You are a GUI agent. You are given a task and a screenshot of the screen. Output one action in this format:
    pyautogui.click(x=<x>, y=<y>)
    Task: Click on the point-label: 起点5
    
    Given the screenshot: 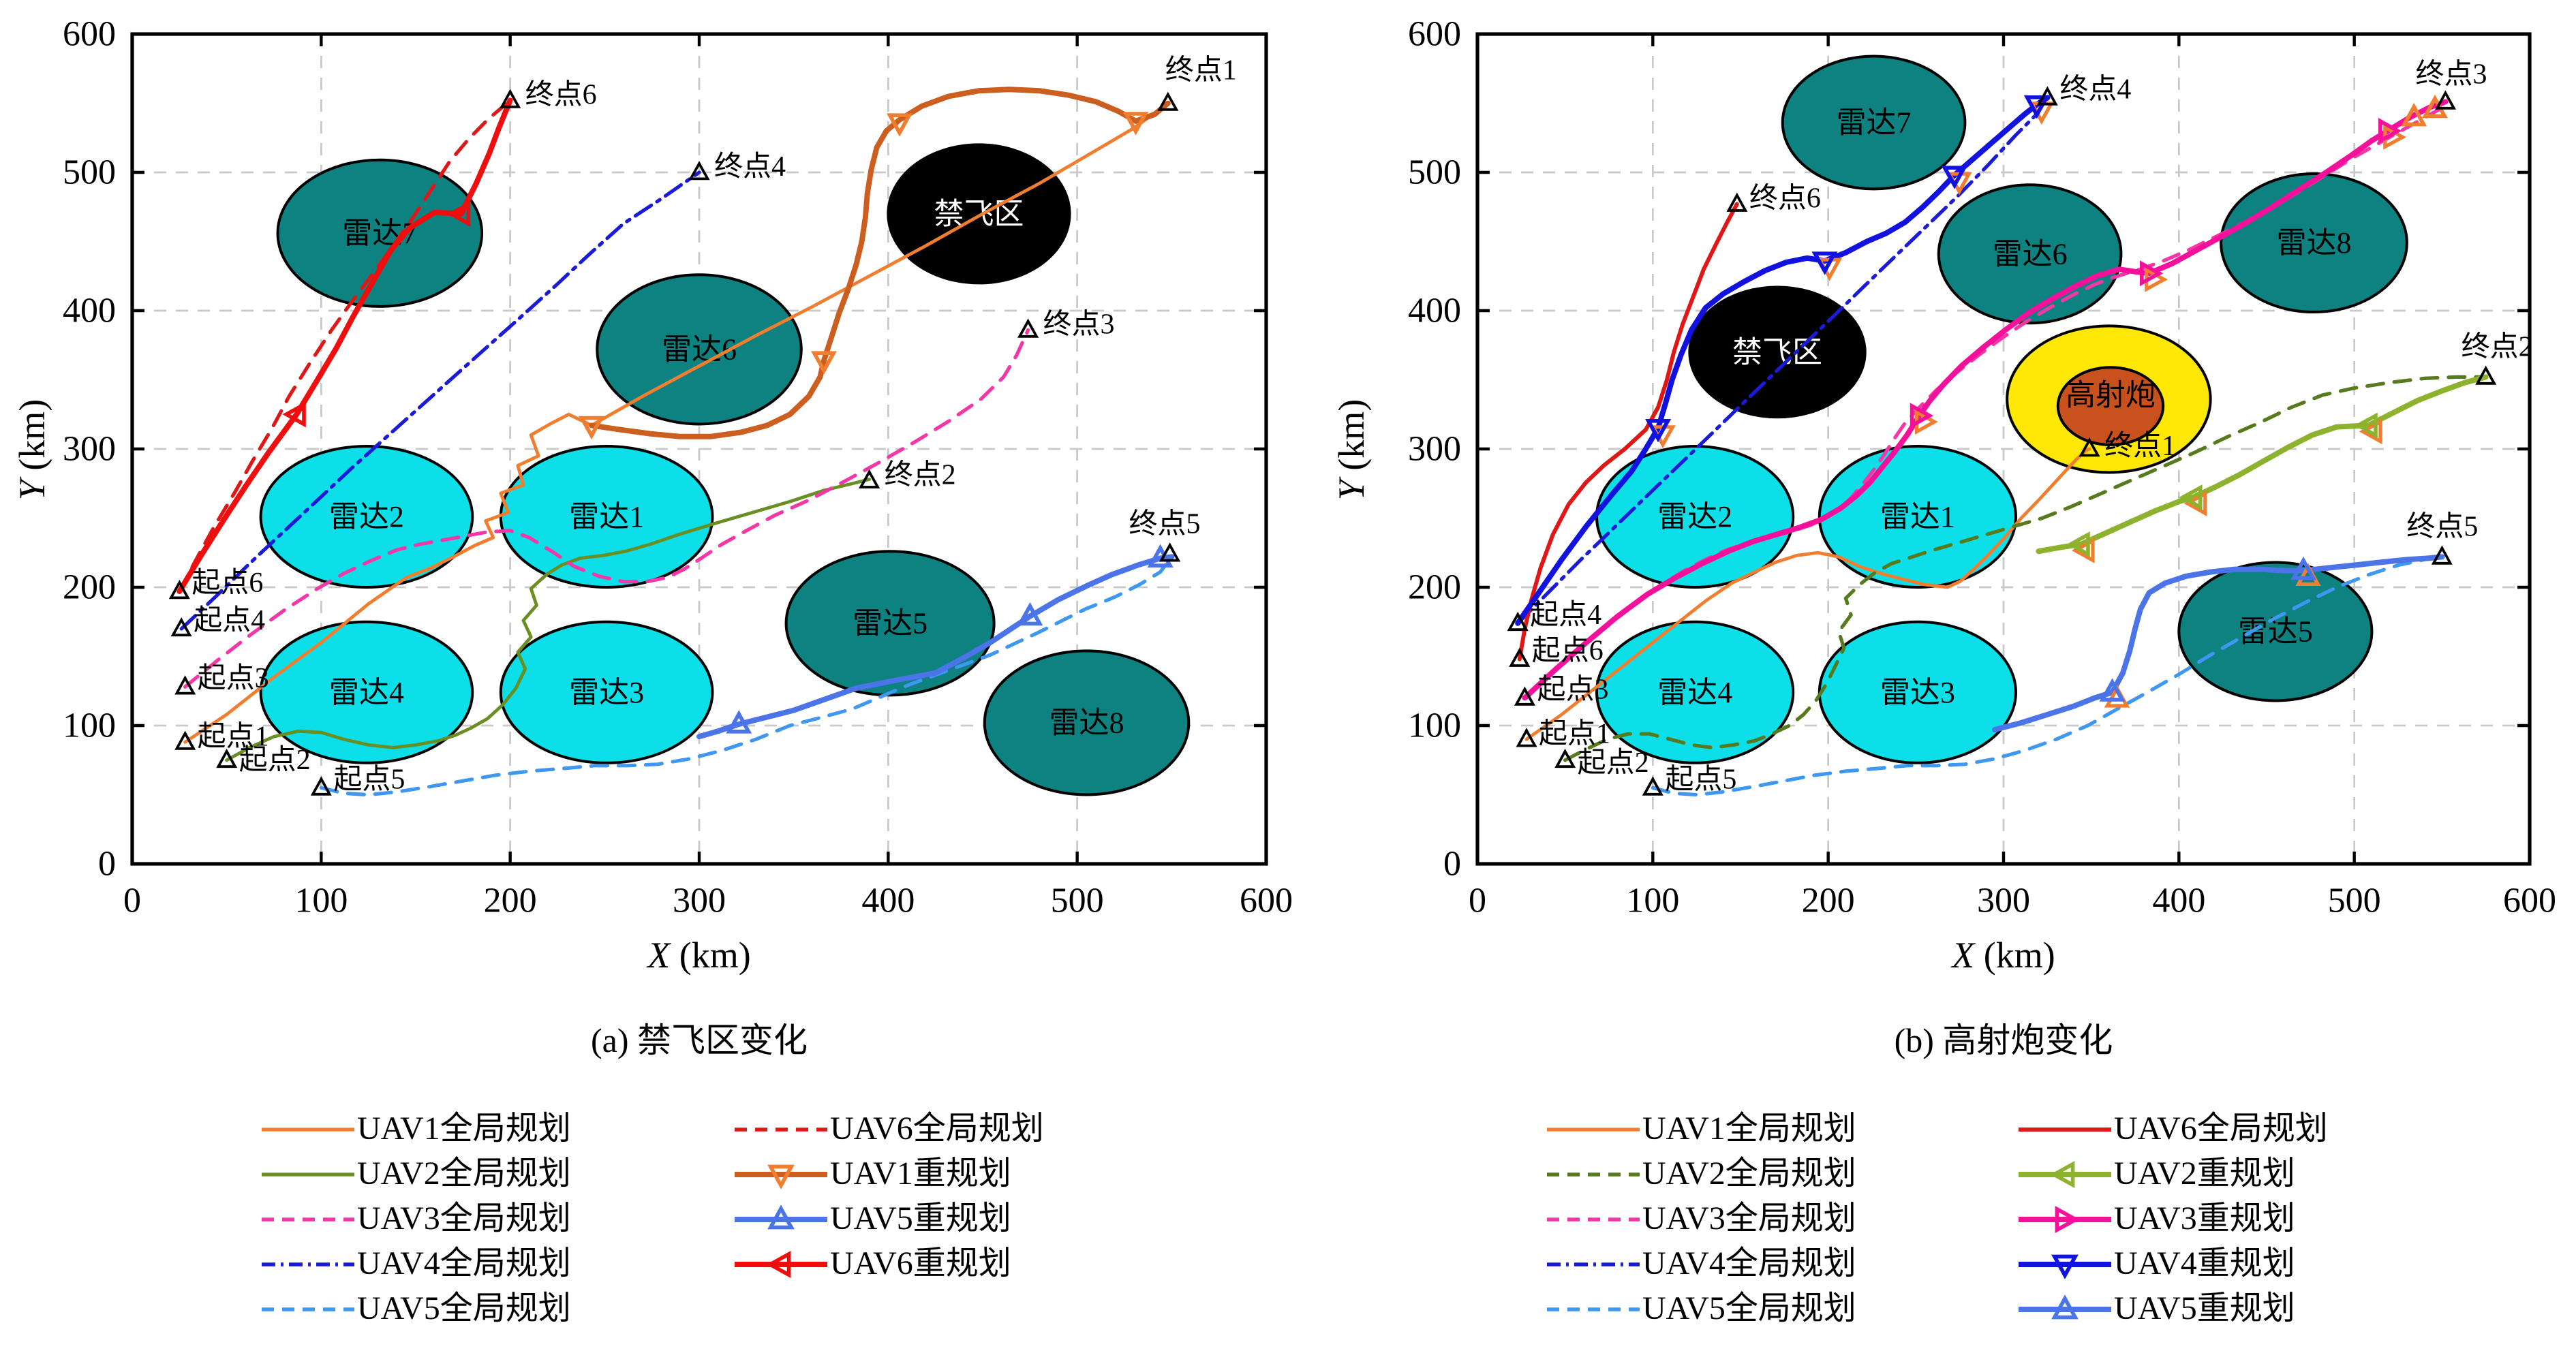 What is the action you would take?
    pyautogui.click(x=1700, y=779)
    